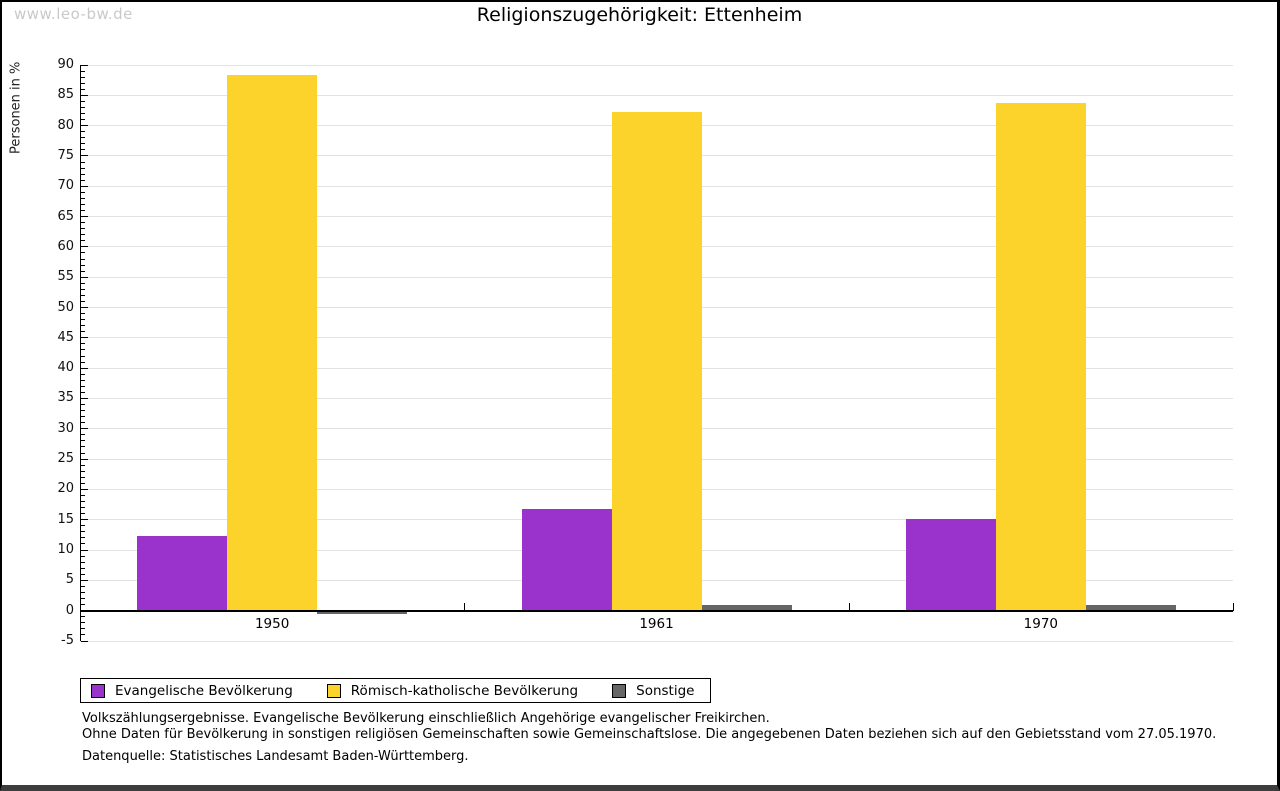  I want to click on legend-item-1: Römisch-katholische Bevölkerung, so click(452, 691).